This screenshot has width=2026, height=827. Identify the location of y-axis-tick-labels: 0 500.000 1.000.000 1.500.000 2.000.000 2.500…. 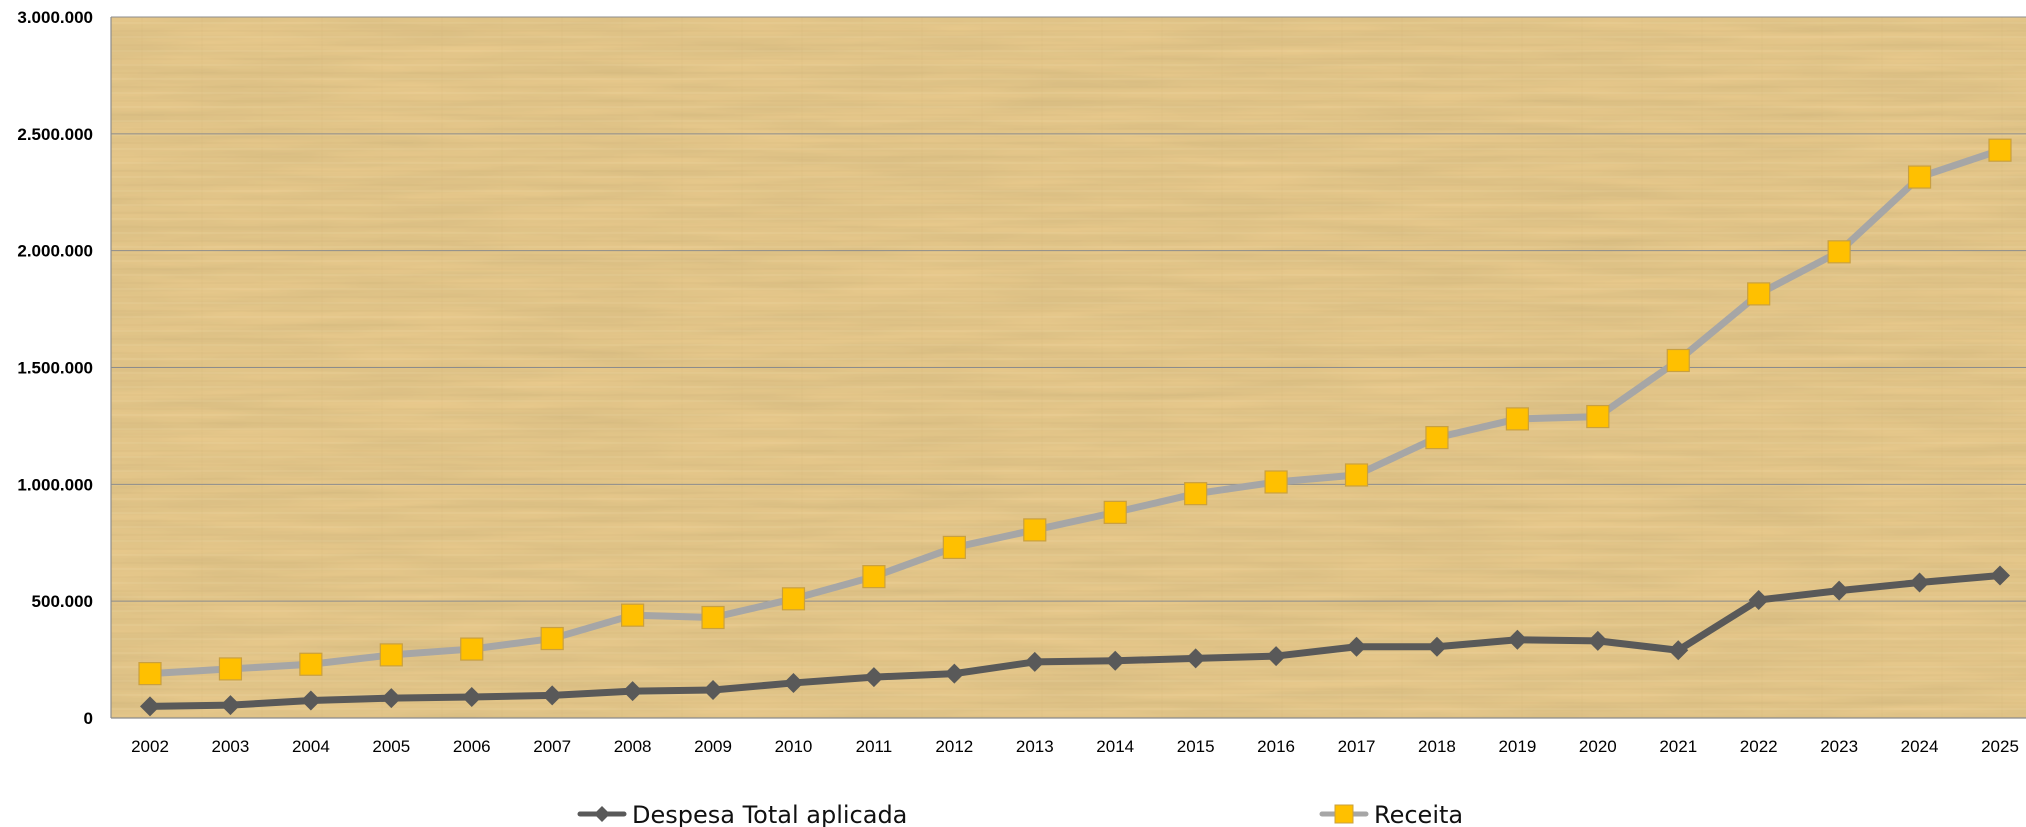
(55, 368).